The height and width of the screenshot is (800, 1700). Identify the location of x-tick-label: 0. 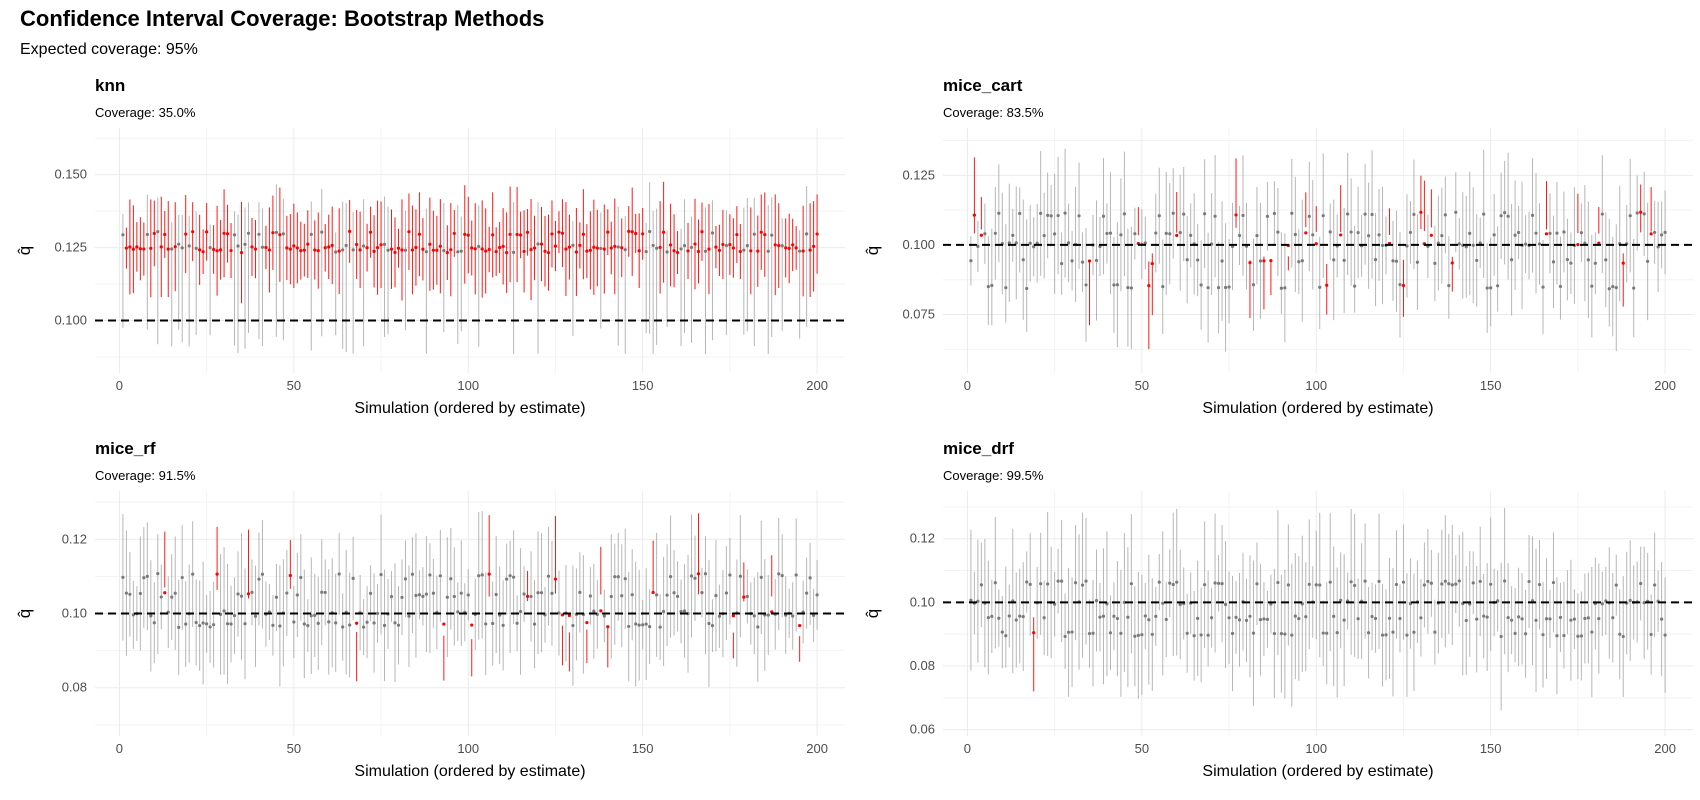
(967, 385).